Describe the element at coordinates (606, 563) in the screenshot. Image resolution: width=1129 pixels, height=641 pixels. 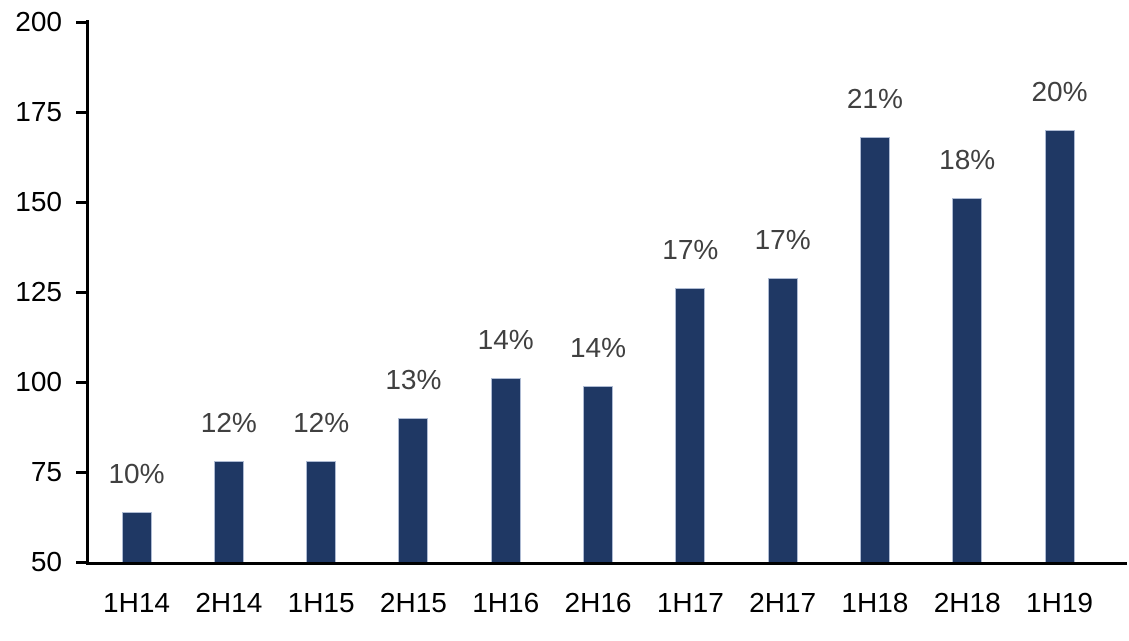
I see `x-axis-line` at that location.